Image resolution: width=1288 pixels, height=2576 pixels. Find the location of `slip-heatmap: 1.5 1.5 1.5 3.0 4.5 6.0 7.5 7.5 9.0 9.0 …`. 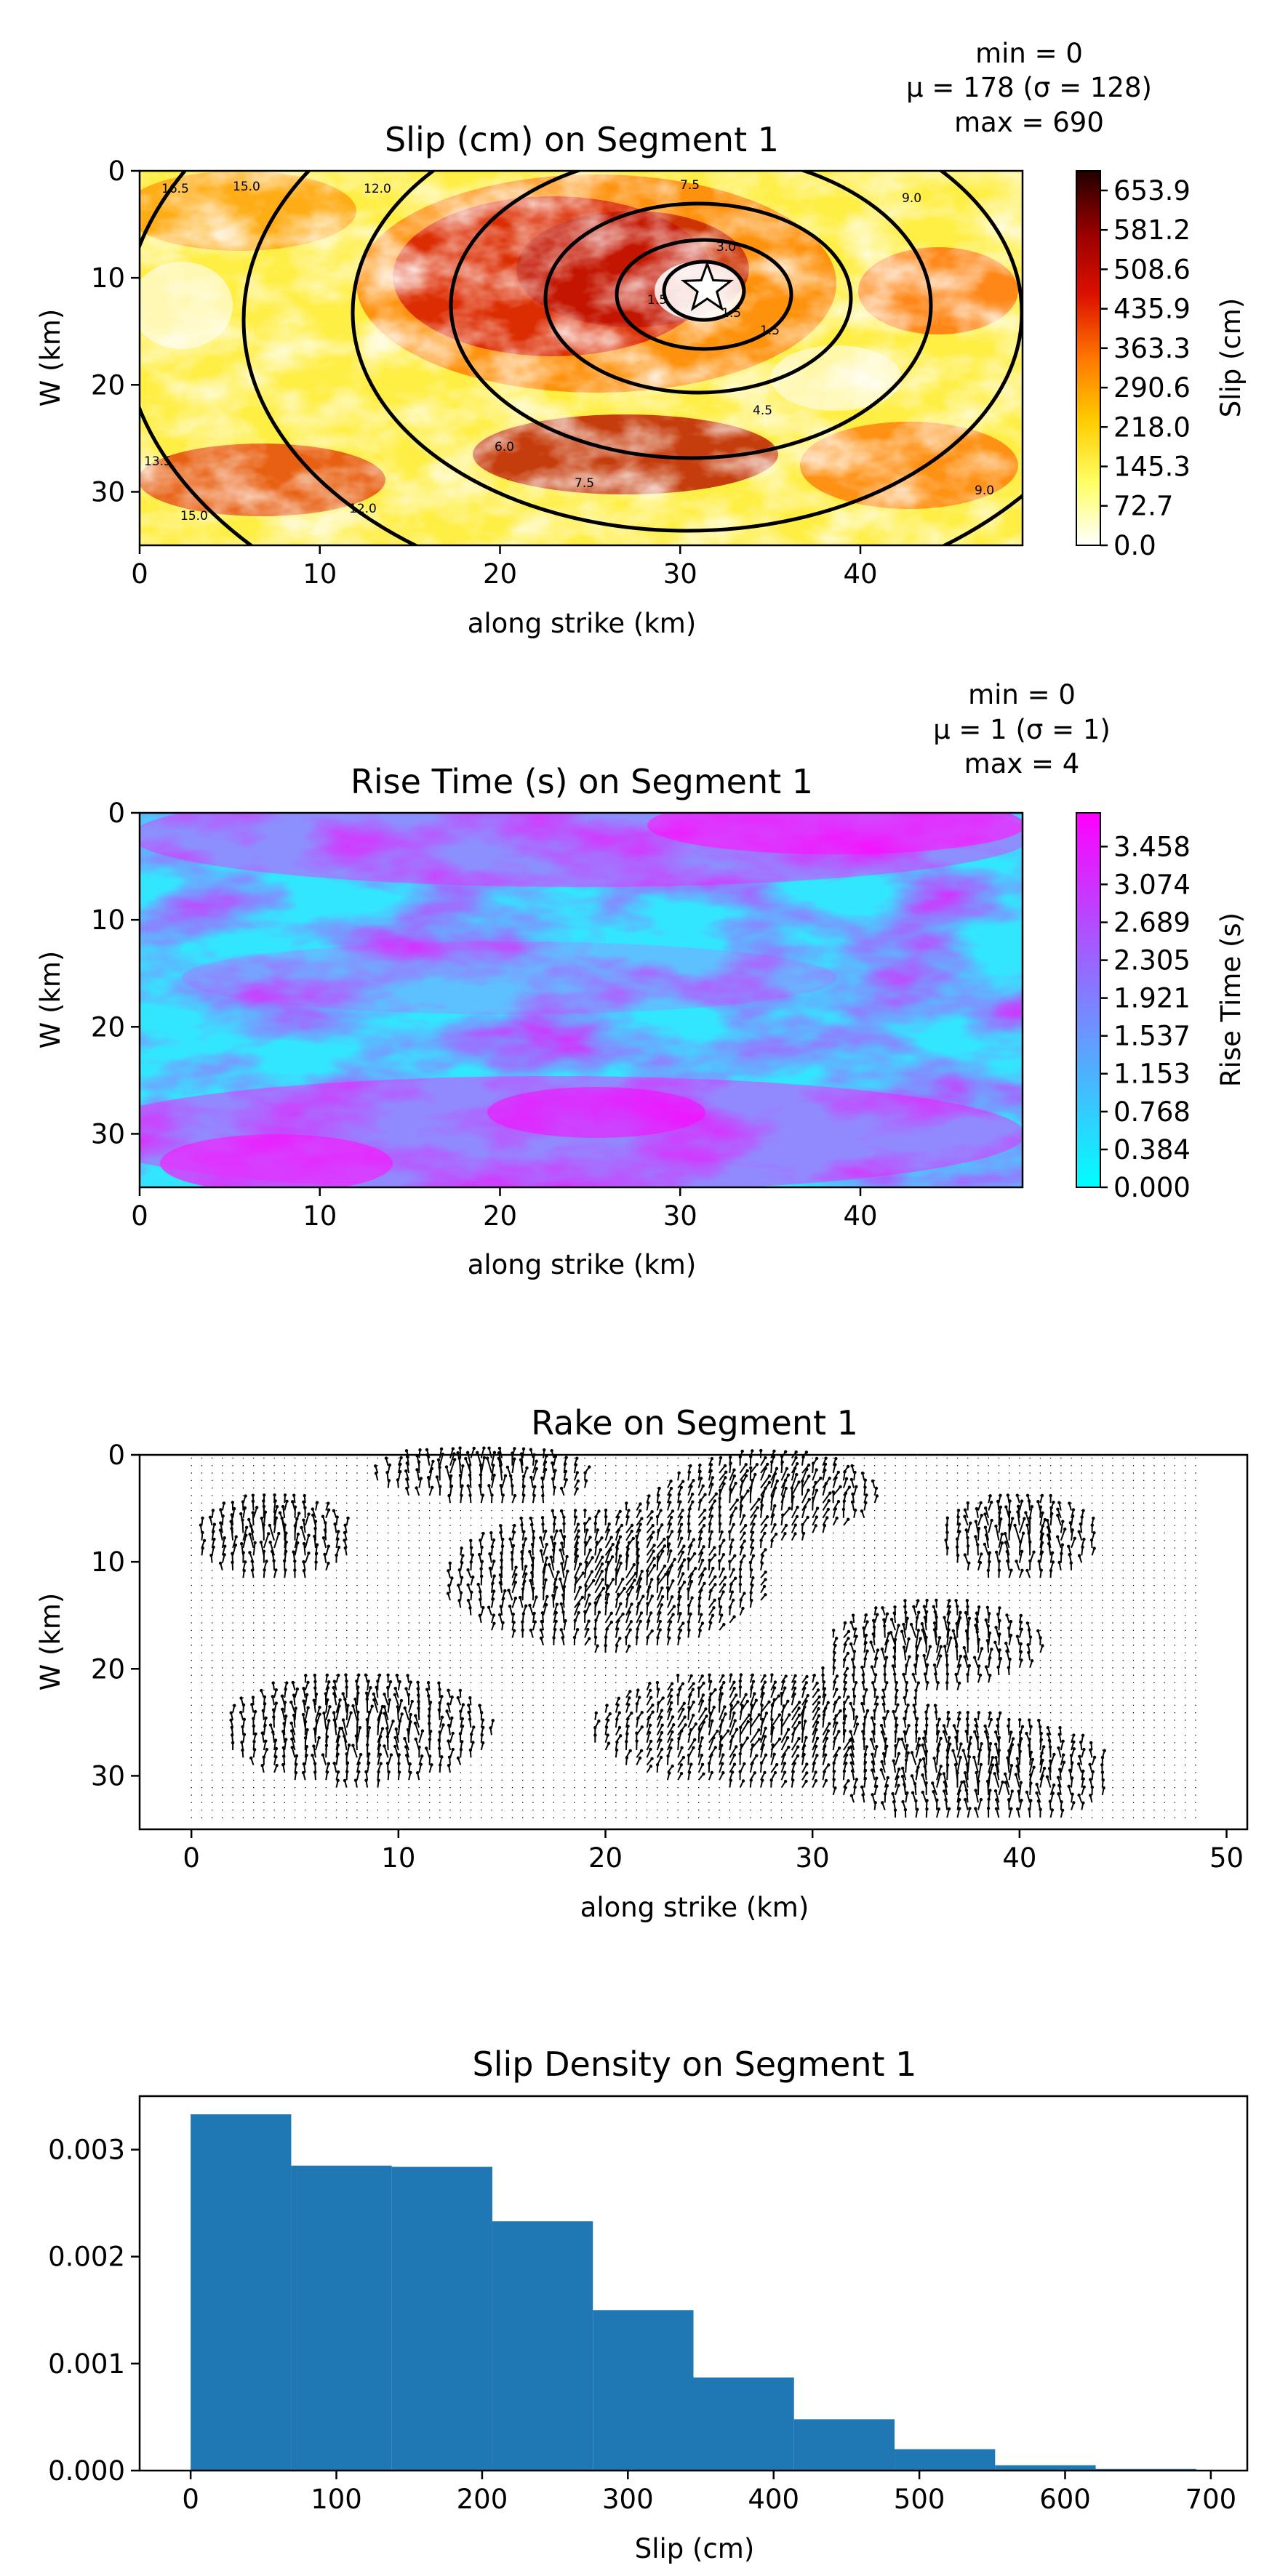

slip-heatmap: 1.5 1.5 1.5 3.0 4.5 6.0 7.5 7.5 9.0 9.0 … is located at coordinates (581, 358).